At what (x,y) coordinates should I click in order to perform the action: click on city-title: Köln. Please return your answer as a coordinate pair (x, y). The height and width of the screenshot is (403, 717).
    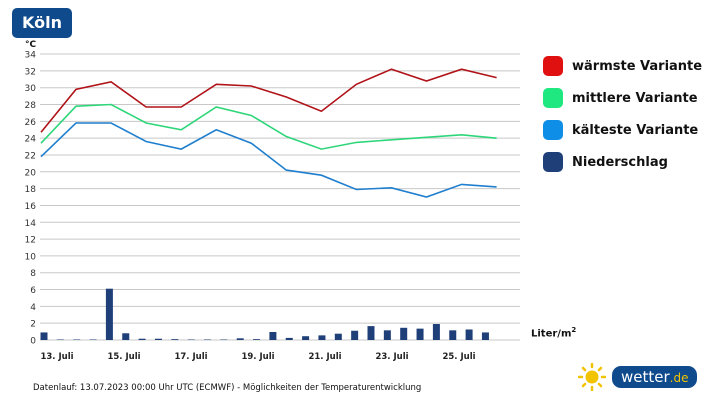
    Looking at the image, I should click on (42, 23).